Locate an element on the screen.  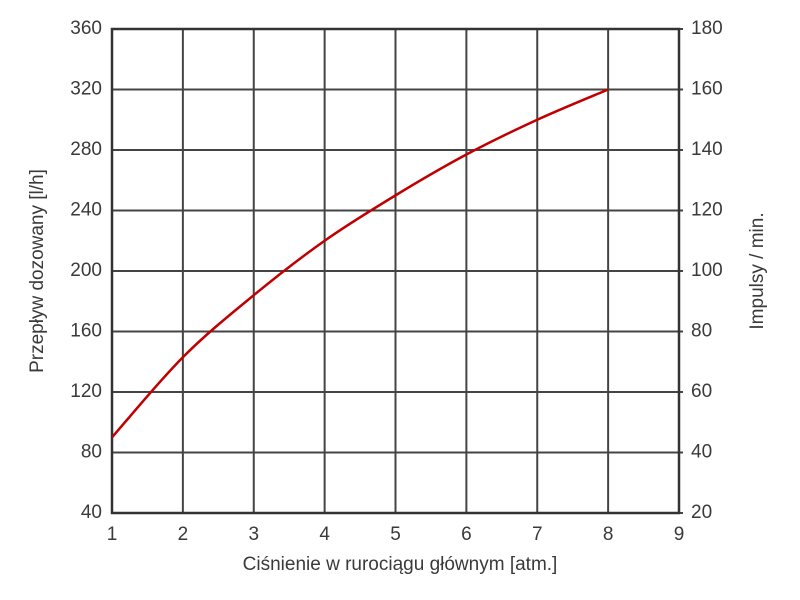
x-tick-label: 5 is located at coordinates (395, 534).